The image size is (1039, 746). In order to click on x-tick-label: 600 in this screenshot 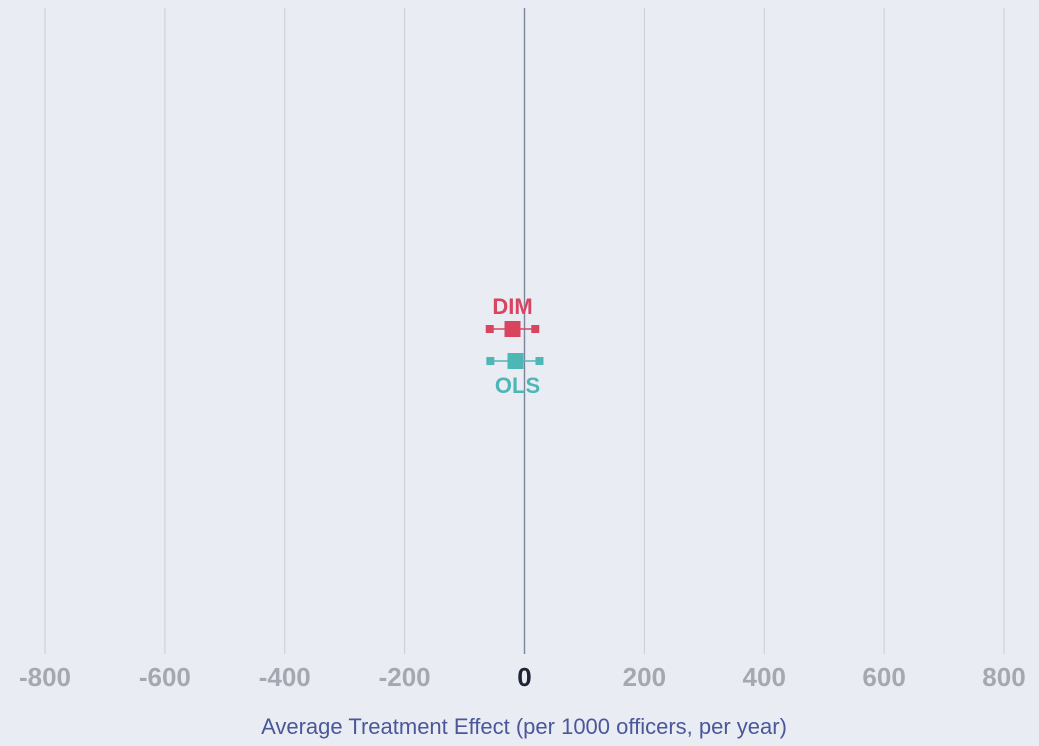, I will do `click(883, 677)`.